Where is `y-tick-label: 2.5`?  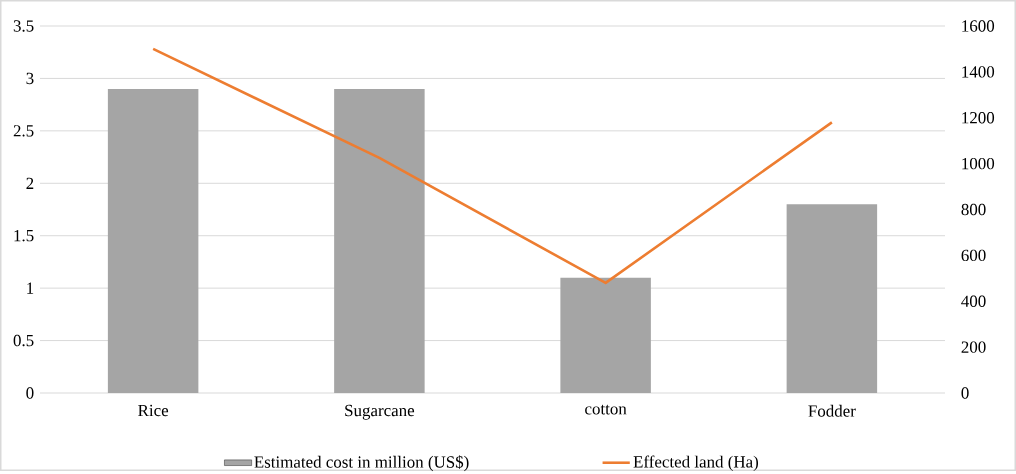
y-tick-label: 2.5 is located at coordinates (23, 131).